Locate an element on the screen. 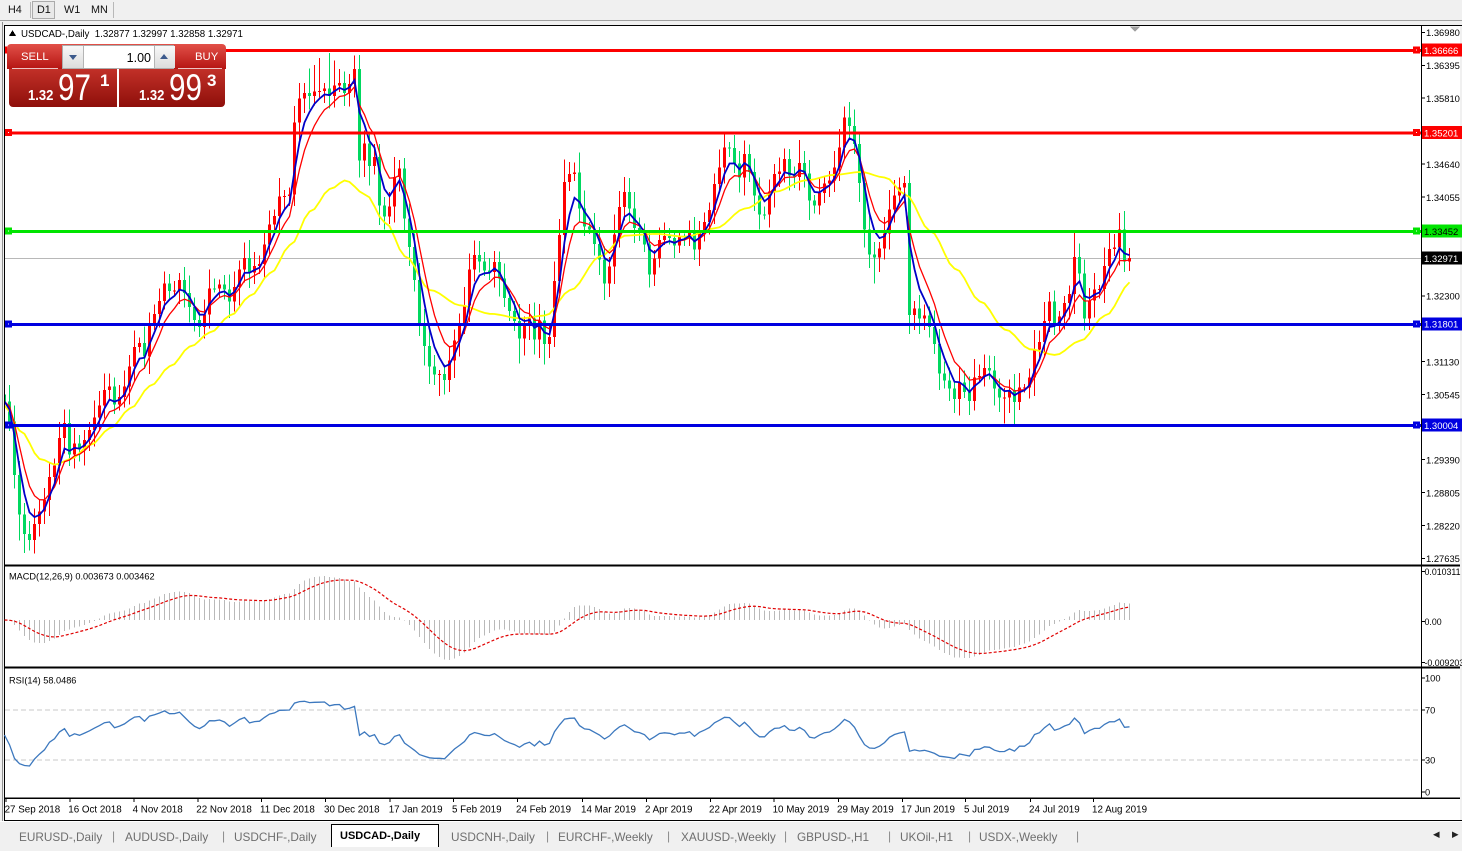  svg-text: 1.30004 is located at coordinates (1441, 426).